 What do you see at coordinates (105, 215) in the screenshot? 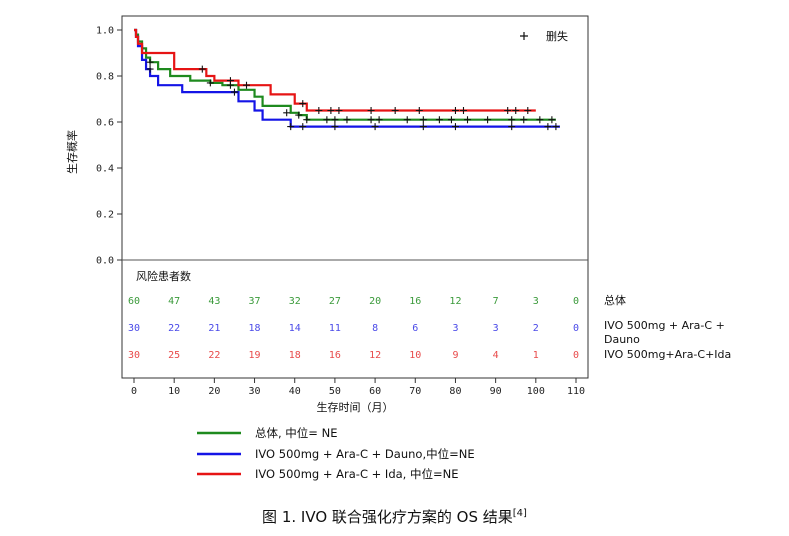
I see `y-tick-label: 0.2` at bounding box center [105, 215].